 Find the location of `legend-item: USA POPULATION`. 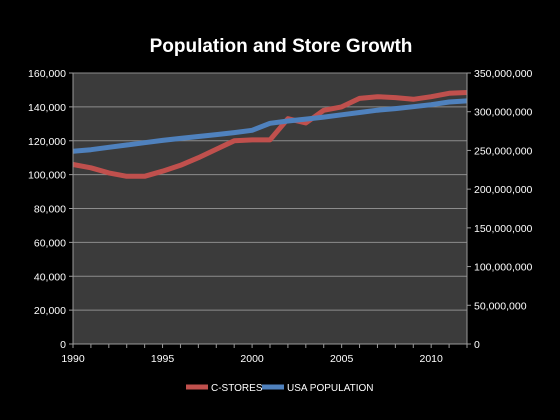

legend-item: USA POPULATION is located at coordinates (318, 388).